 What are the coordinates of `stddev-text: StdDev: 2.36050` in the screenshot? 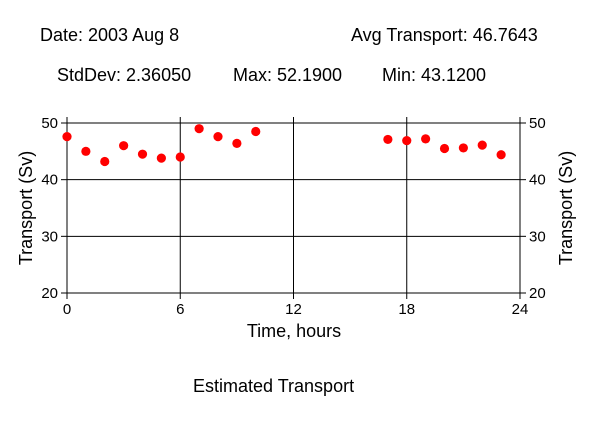 It's located at (124, 75).